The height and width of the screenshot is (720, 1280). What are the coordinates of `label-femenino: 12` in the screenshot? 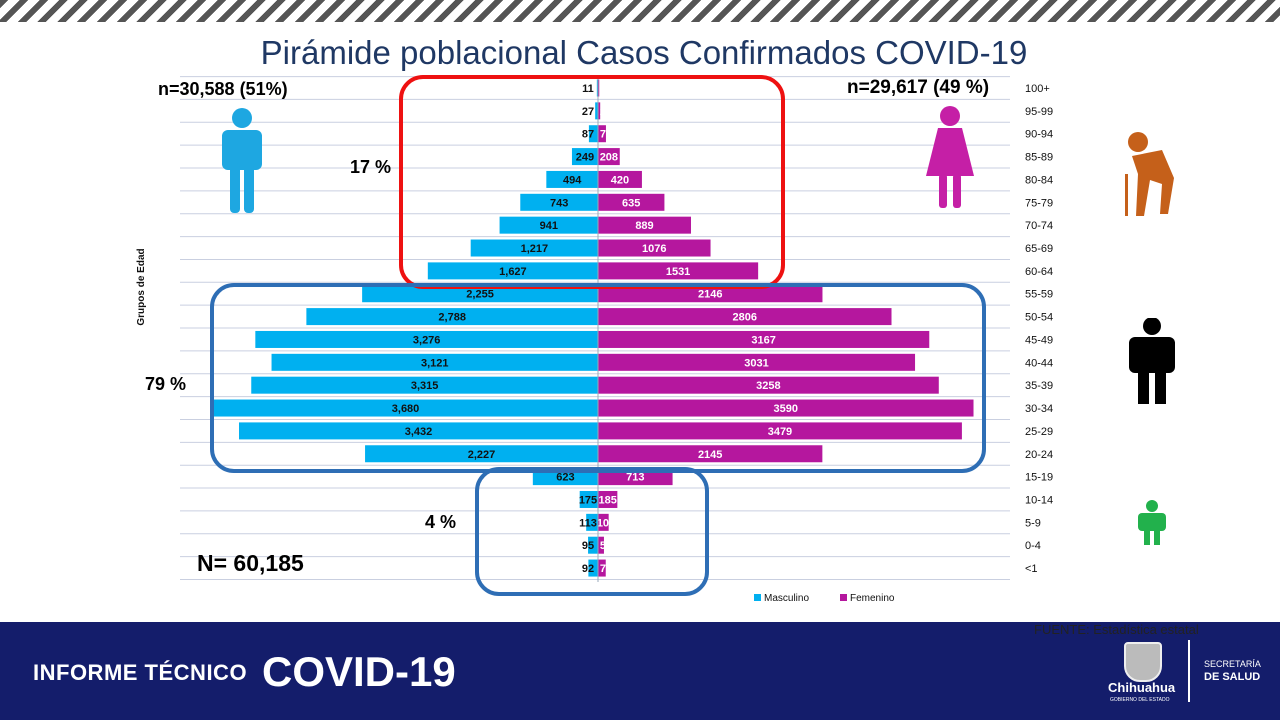 It's located at (606, 89).